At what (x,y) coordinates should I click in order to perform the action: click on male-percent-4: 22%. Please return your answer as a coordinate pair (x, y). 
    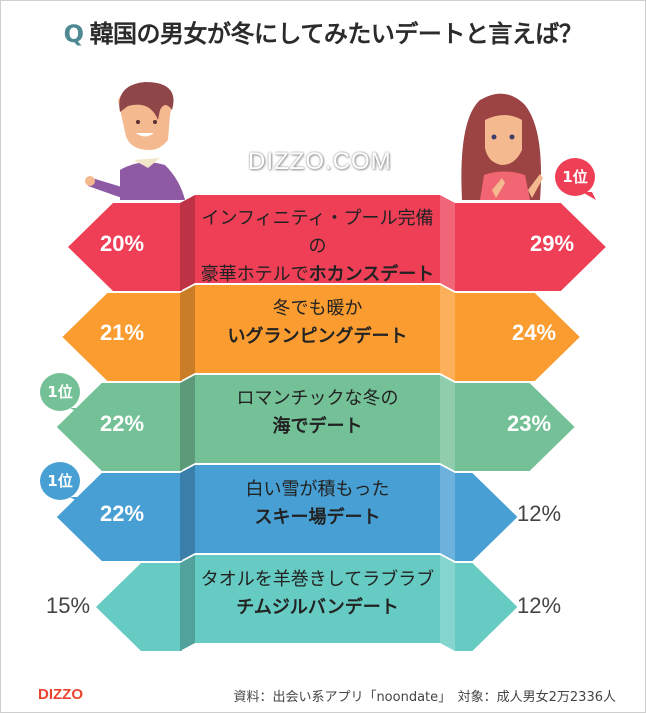
    Looking at the image, I should click on (122, 513).